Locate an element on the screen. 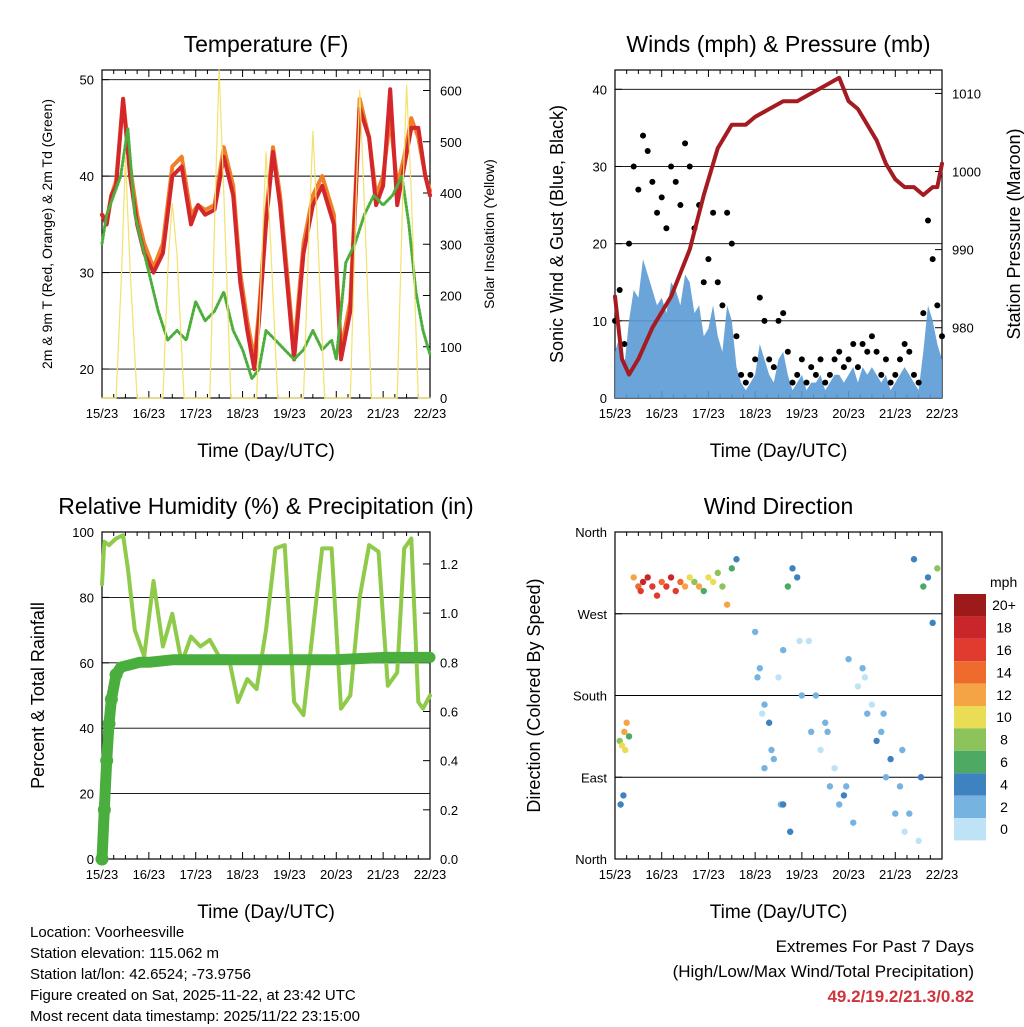  station-latlon: Station lat/lon: 42.6524; -73.9756 is located at coordinates (141, 974).